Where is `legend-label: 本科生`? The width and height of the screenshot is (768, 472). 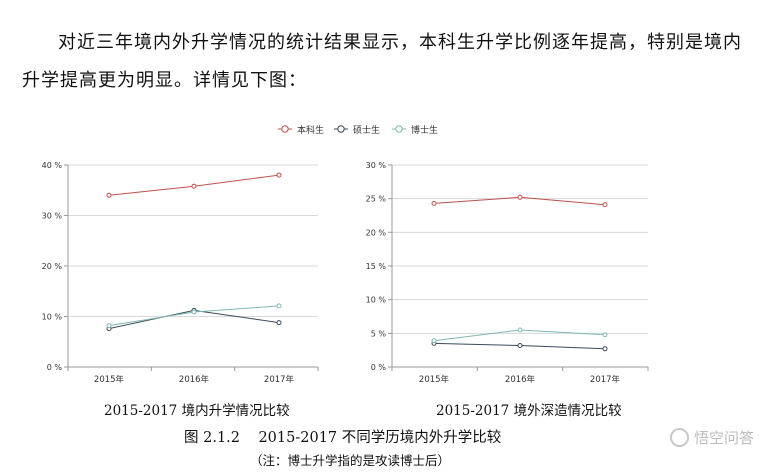 legend-label: 本科生 is located at coordinates (310, 130).